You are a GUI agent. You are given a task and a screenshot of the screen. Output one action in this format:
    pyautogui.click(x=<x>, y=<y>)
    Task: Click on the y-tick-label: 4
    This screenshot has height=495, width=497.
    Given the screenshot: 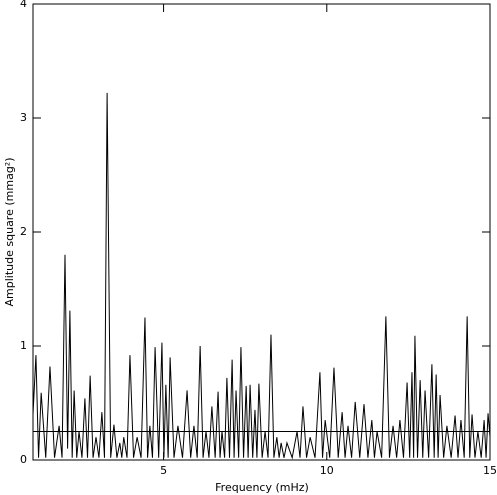 What is the action you would take?
    pyautogui.click(x=23, y=5)
    